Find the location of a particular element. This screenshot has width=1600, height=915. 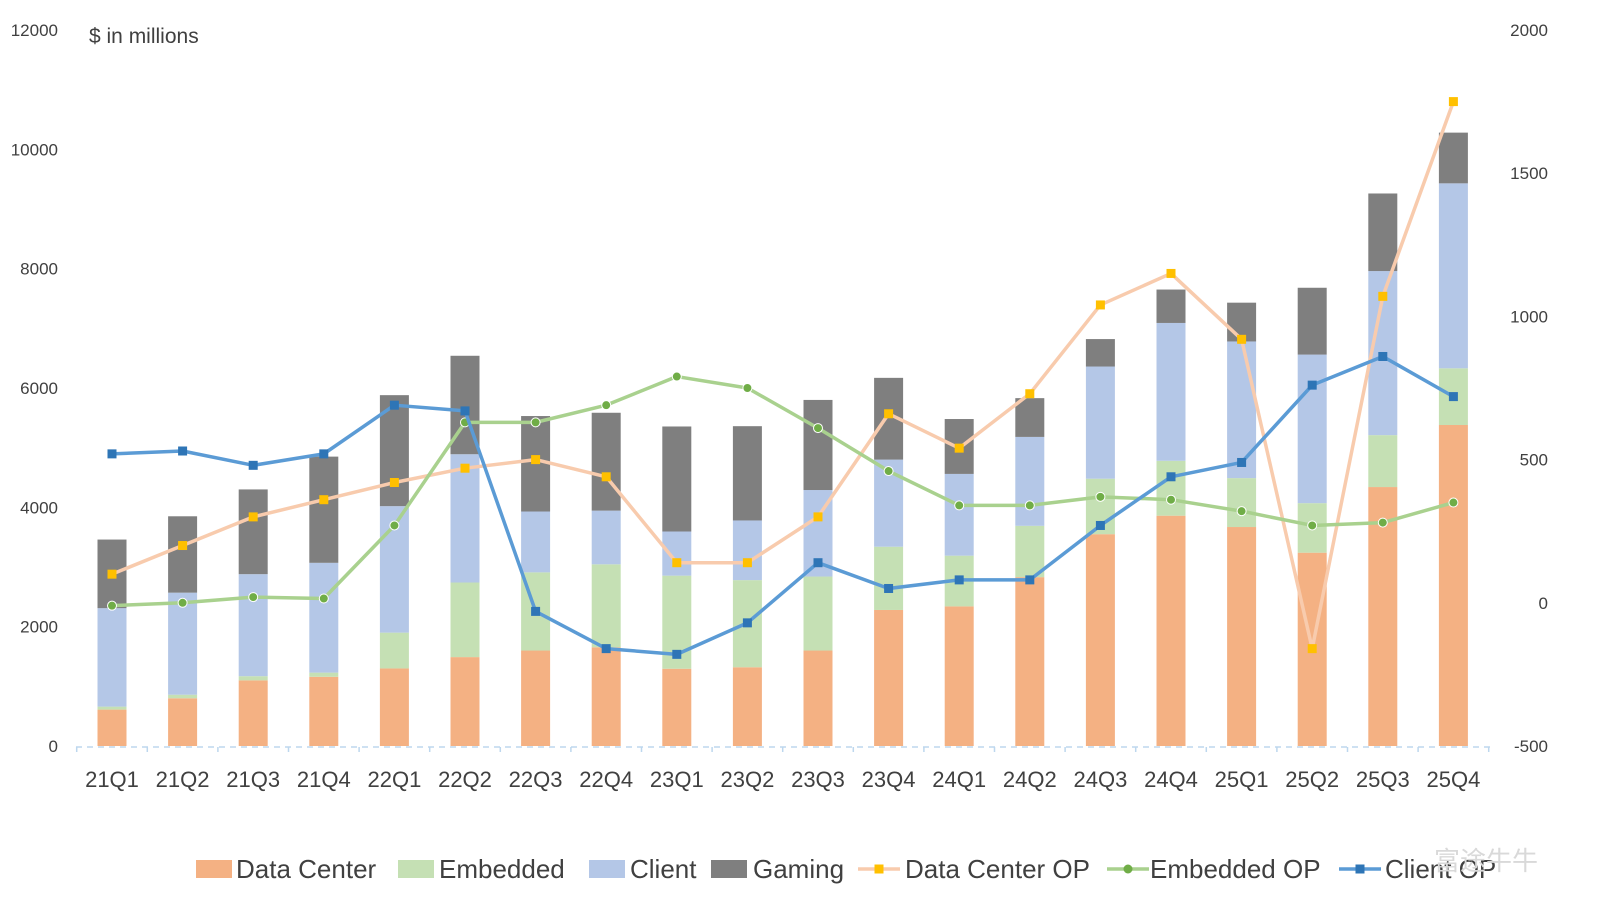

category-label: 25Q1 is located at coordinates (1242, 779).